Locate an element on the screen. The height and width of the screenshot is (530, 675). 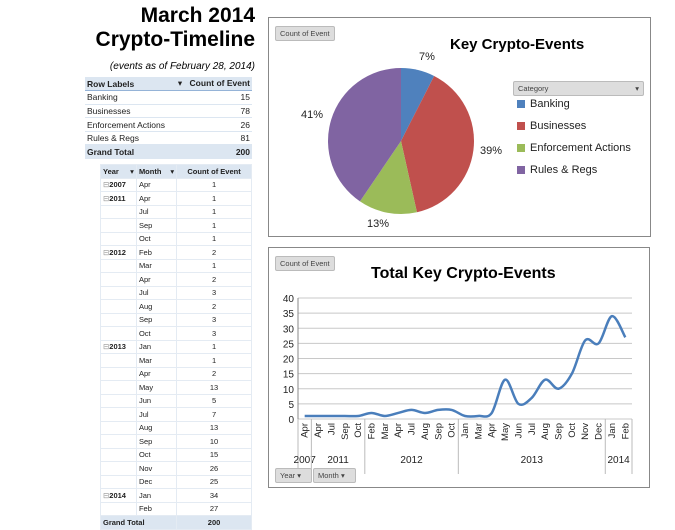
year-group-label: 2011 is located at coordinates (338, 460).